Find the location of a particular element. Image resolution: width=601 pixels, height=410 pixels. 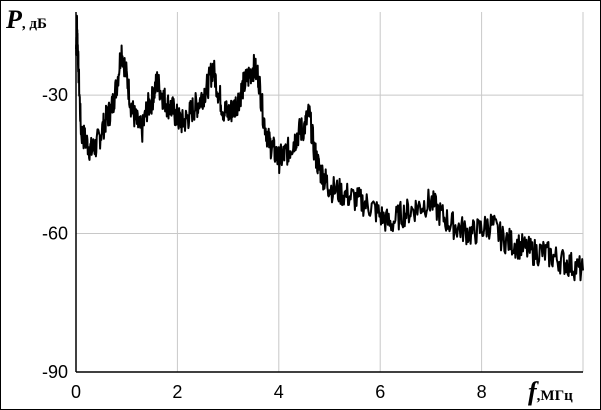

x-tick-label: 8 is located at coordinates (482, 392).